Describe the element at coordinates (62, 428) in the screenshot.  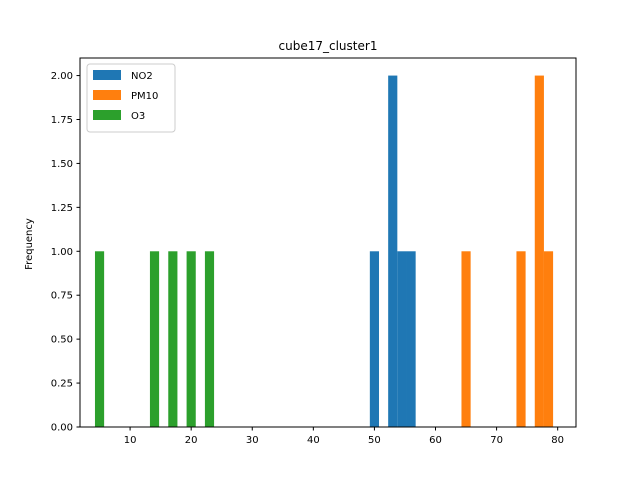
I see `y-tick-label: 0.00` at that location.